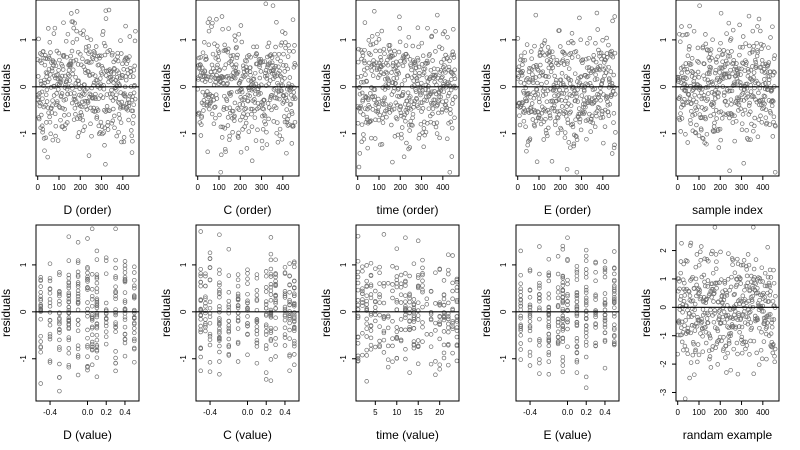 Image resolution: width=800 pixels, height=450 pixels. Describe the element at coordinates (721, 412) in the screenshot. I see `x-tick-label: 200` at that location.